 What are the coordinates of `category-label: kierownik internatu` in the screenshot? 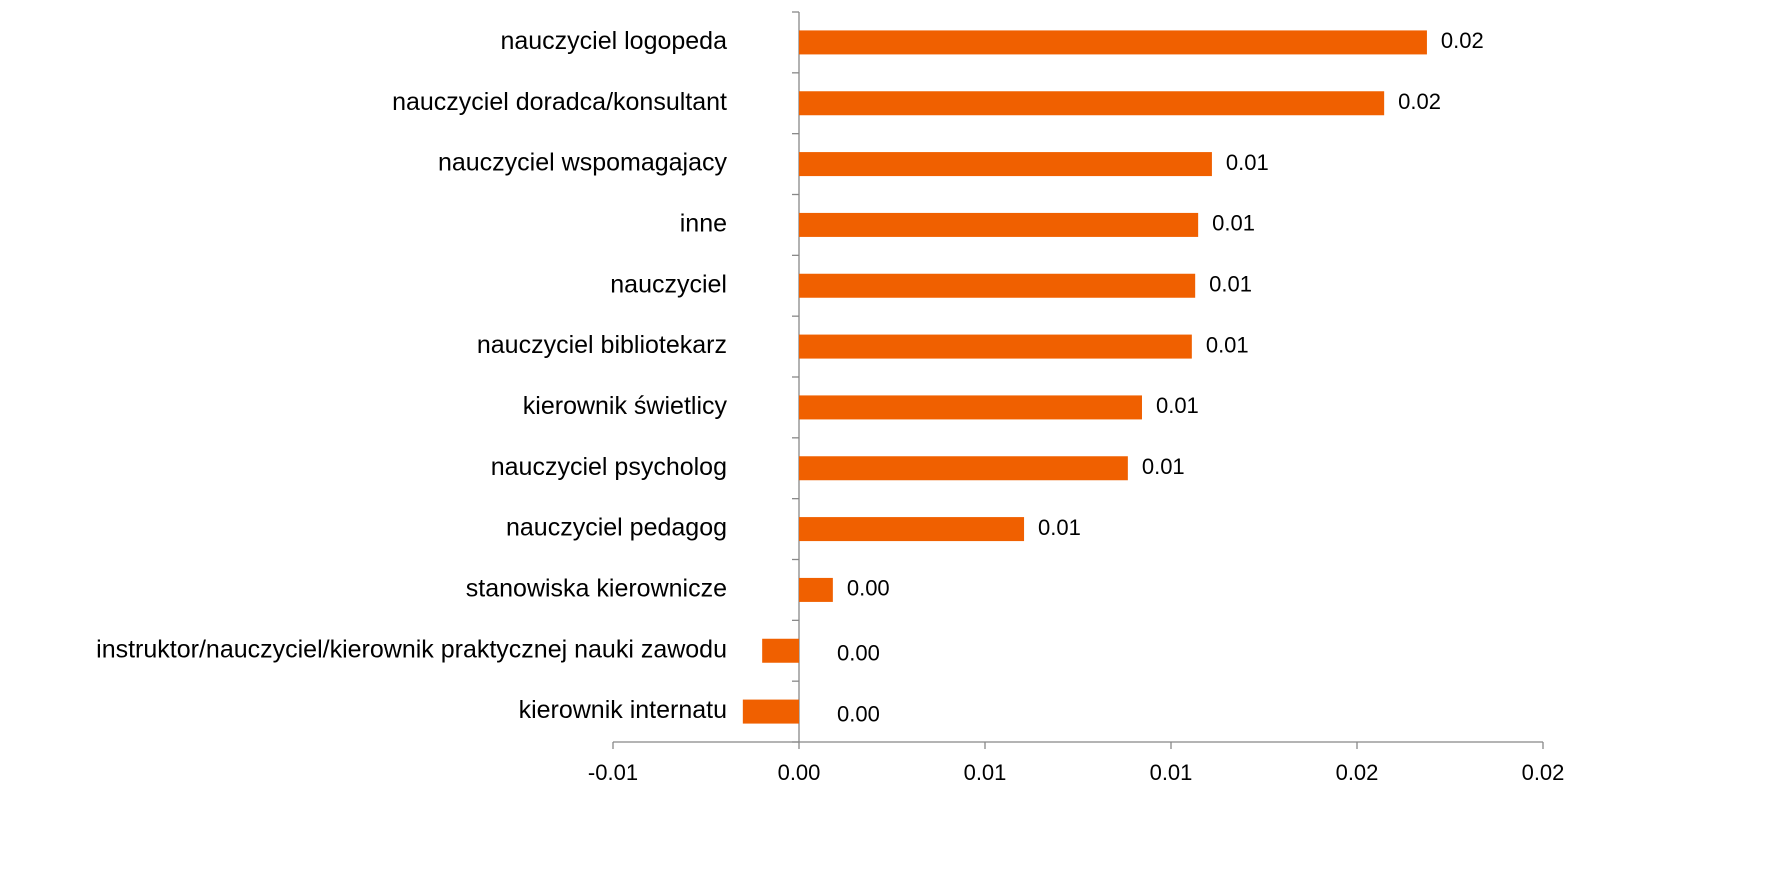 It's located at (623, 710).